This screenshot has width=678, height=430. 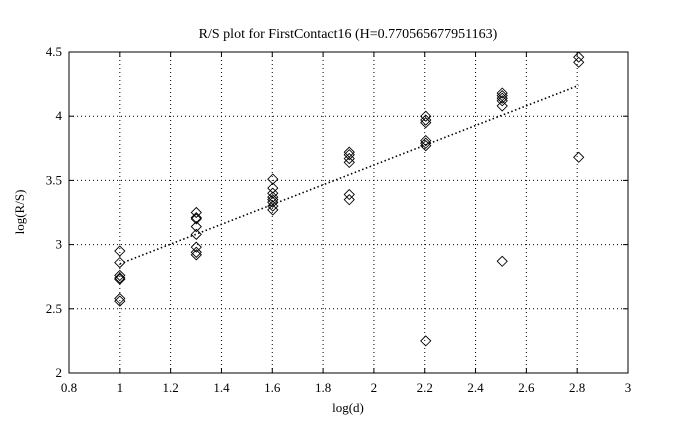 What do you see at coordinates (577, 387) in the screenshot?
I see `x-tick-label: 2.8` at bounding box center [577, 387].